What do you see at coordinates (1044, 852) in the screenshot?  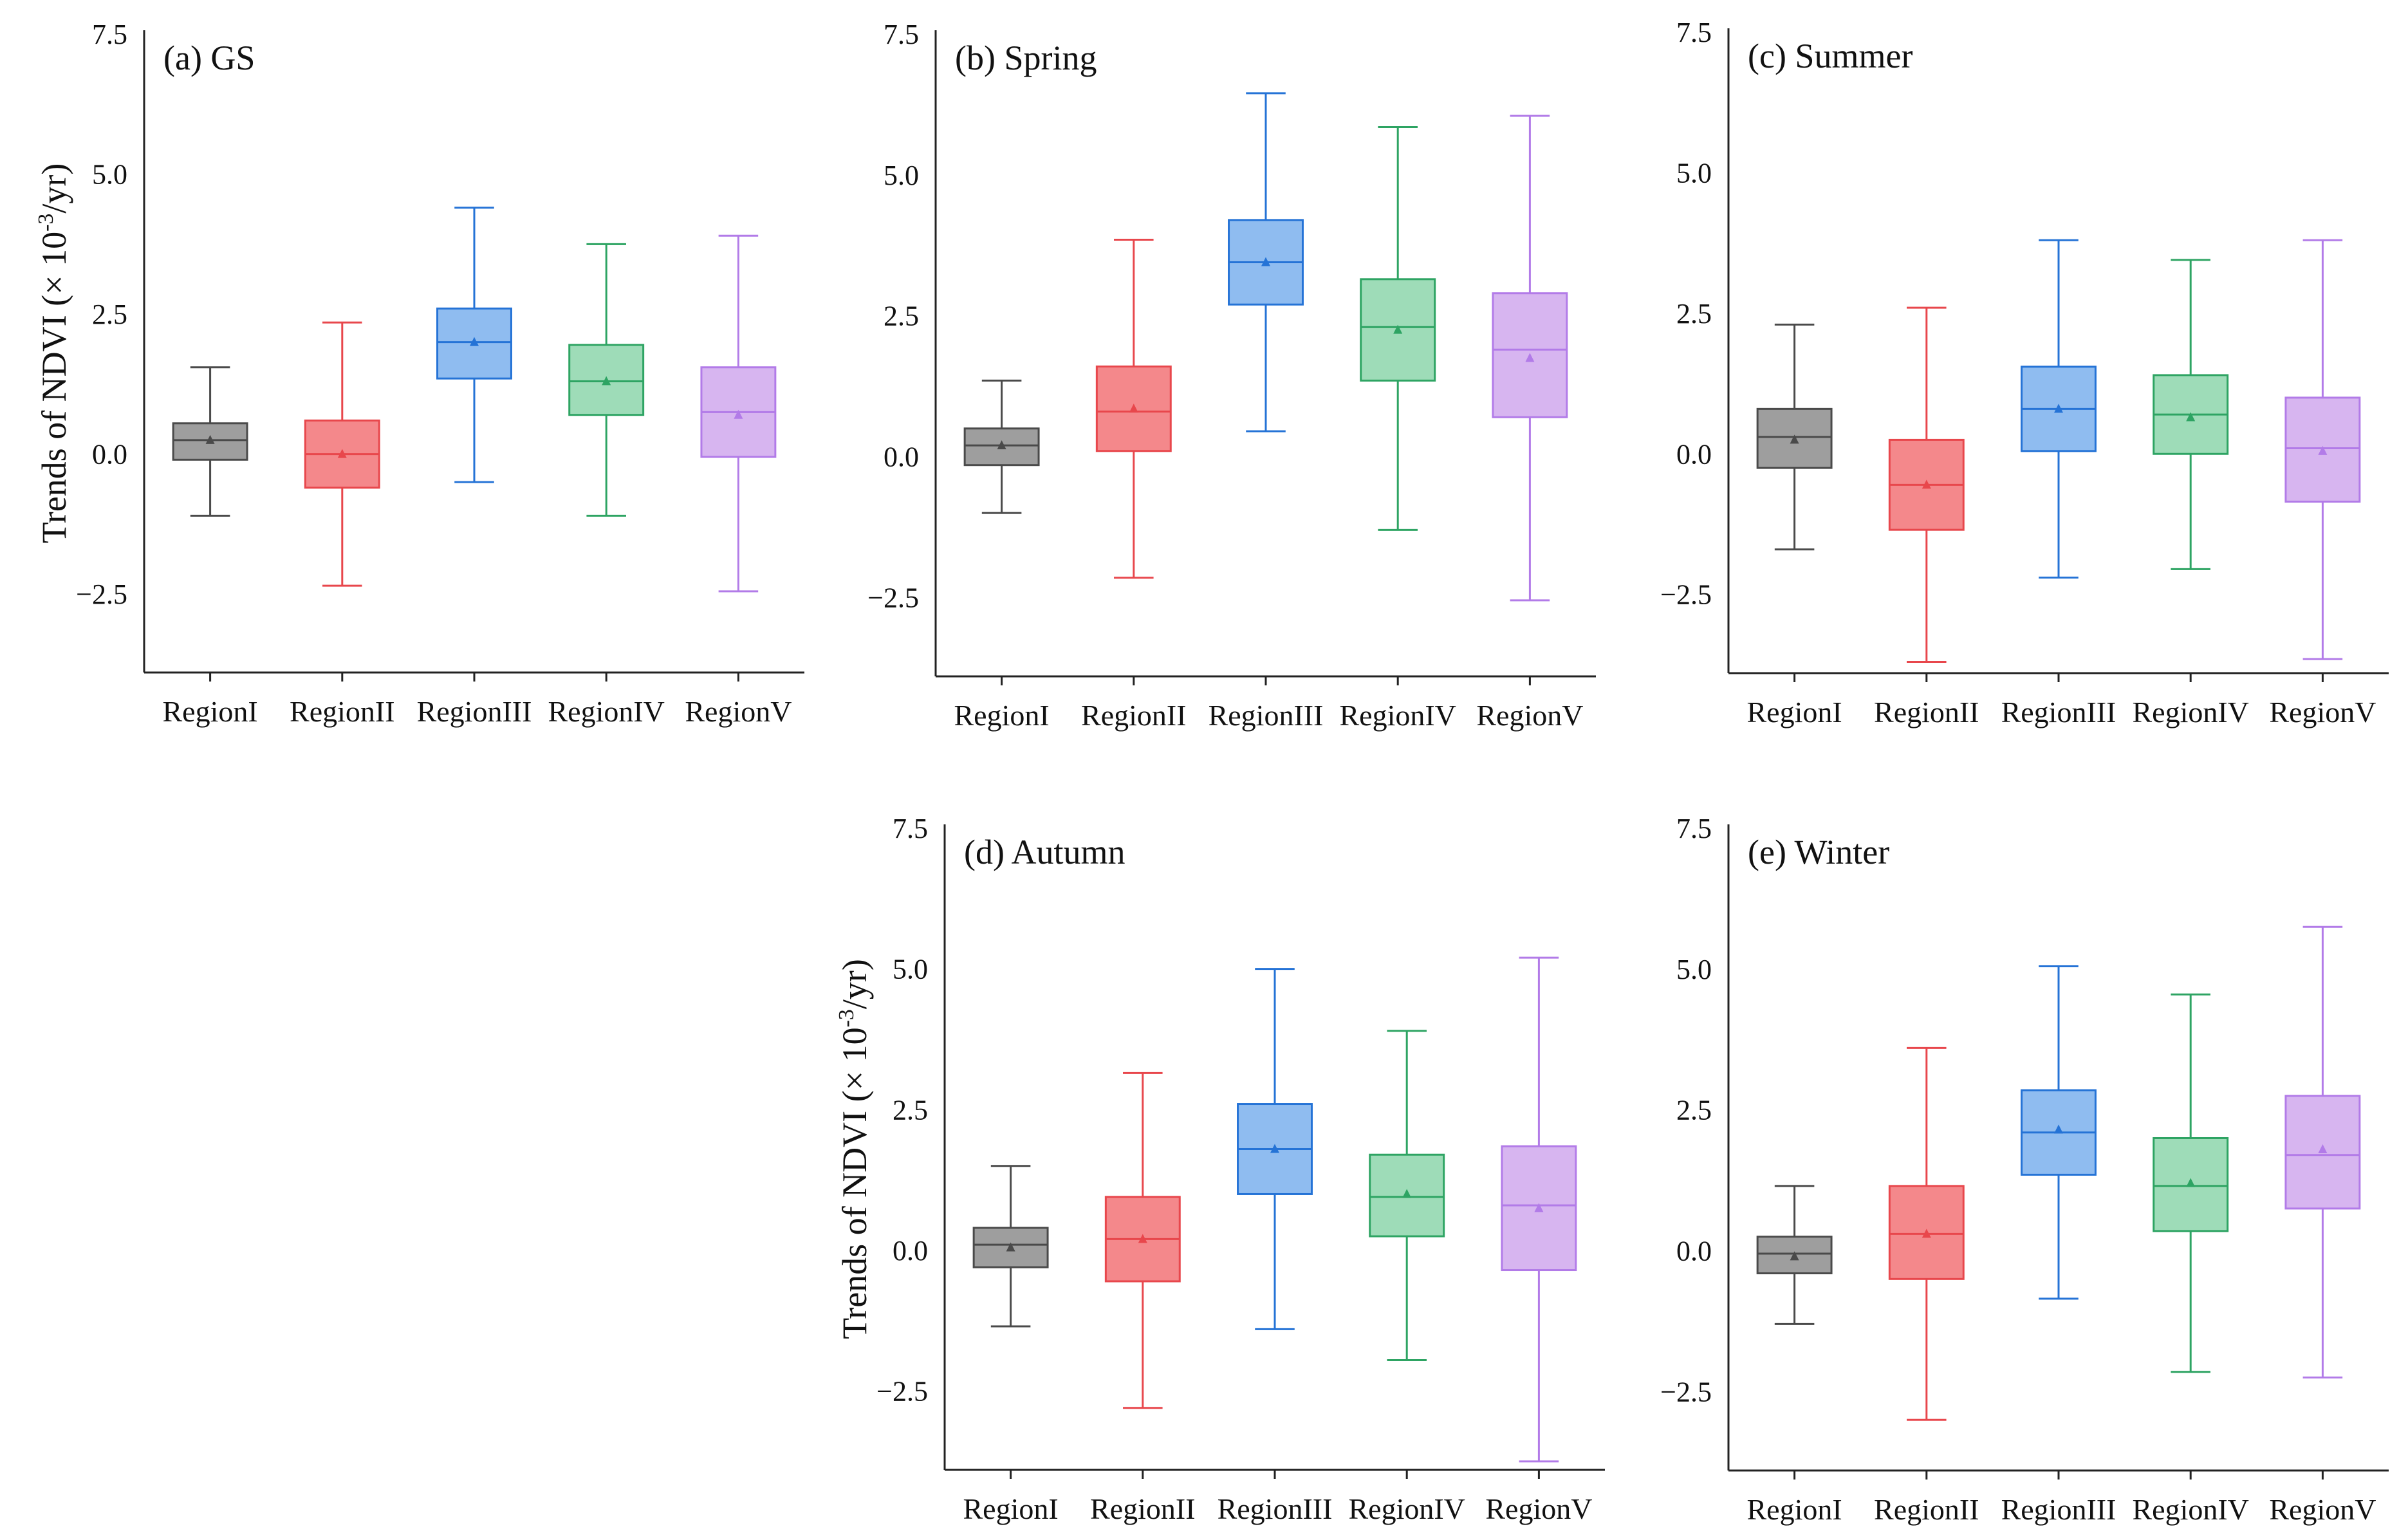 I see `panel-title: (d) Autumn` at bounding box center [1044, 852].